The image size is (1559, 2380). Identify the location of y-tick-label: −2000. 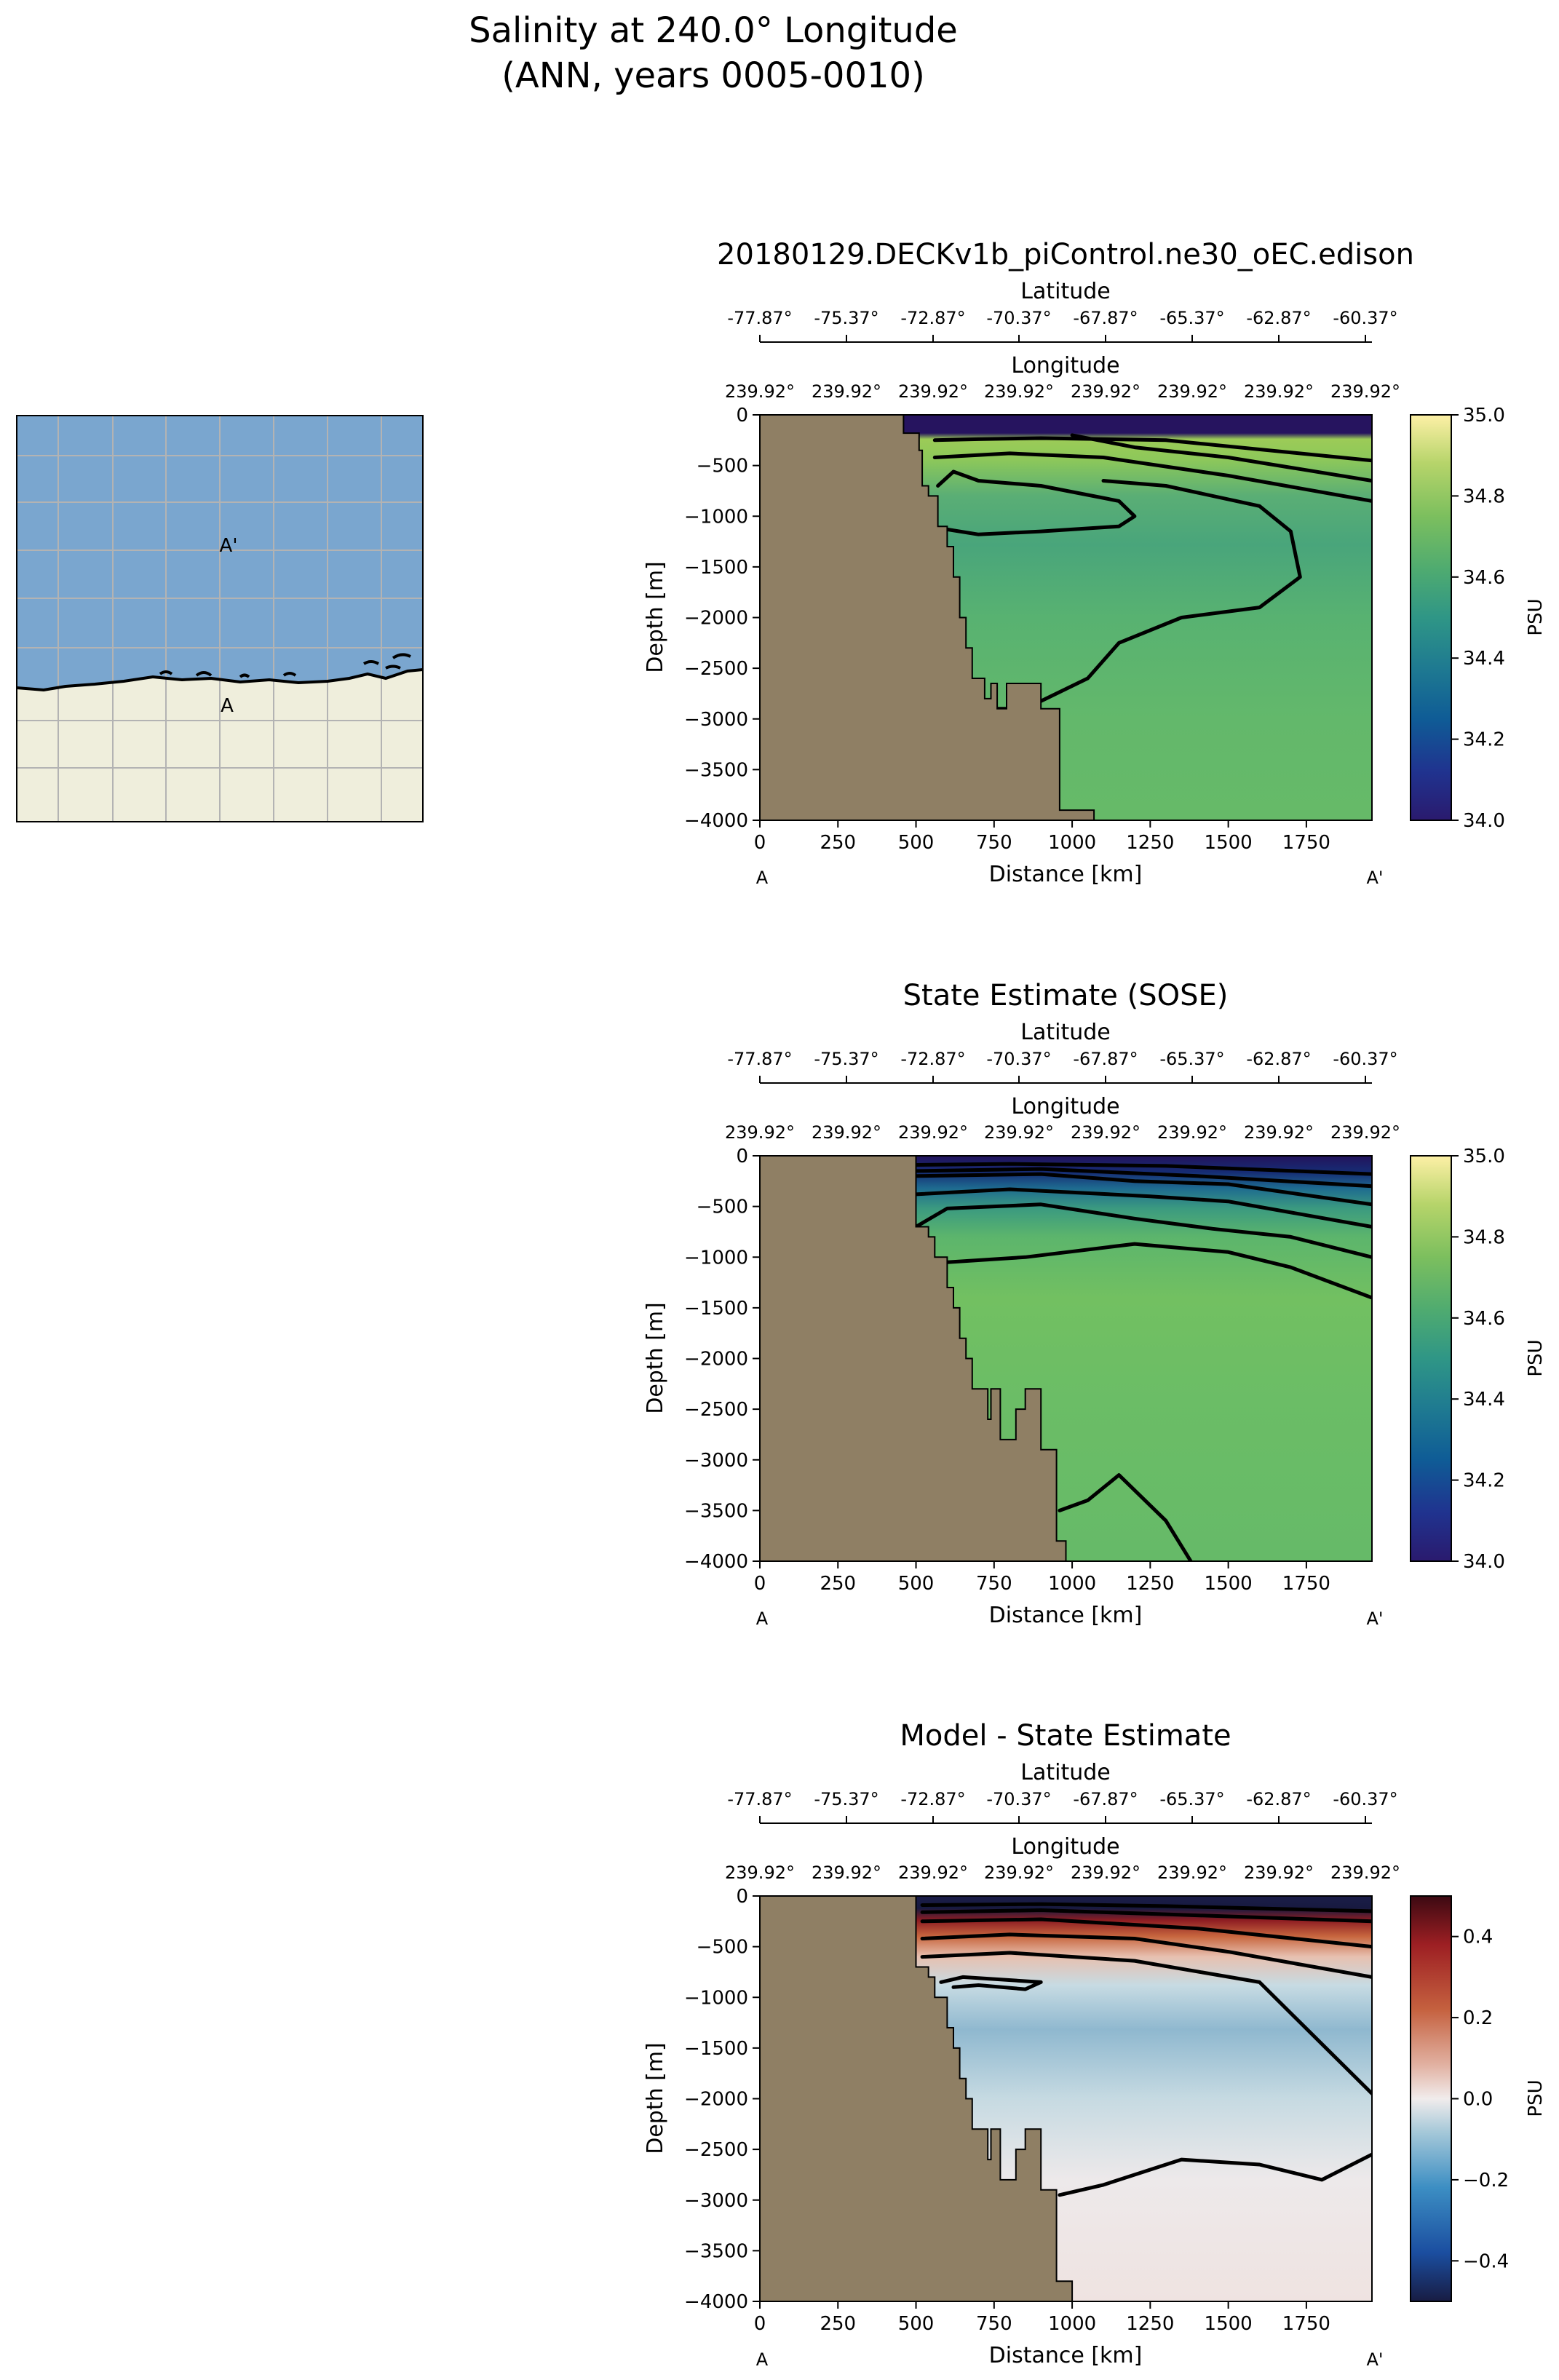
(716, 619).